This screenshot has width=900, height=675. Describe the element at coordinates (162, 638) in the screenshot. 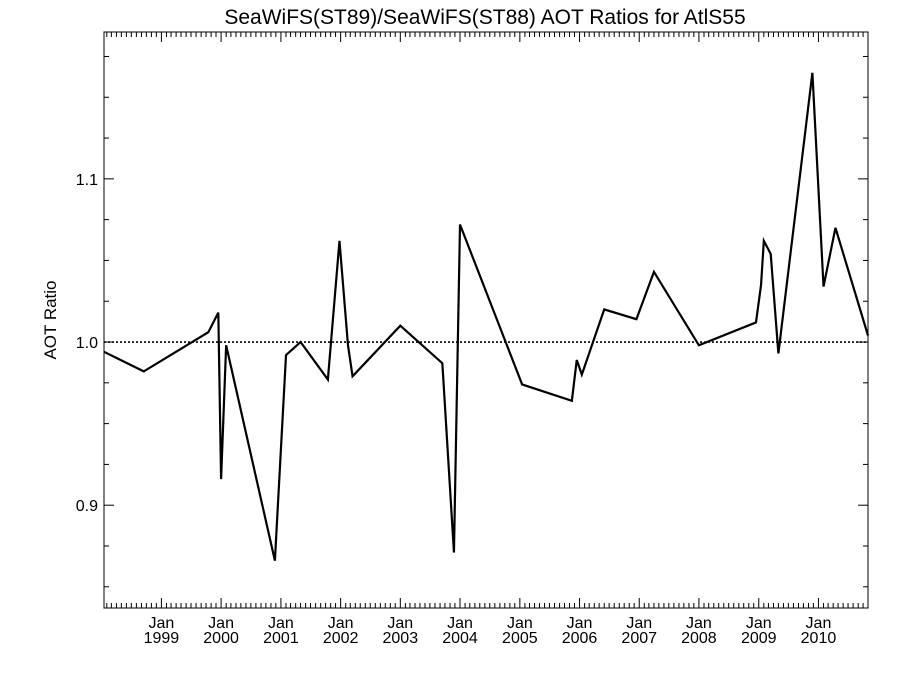

I see `x-tick-year: 1999` at that location.